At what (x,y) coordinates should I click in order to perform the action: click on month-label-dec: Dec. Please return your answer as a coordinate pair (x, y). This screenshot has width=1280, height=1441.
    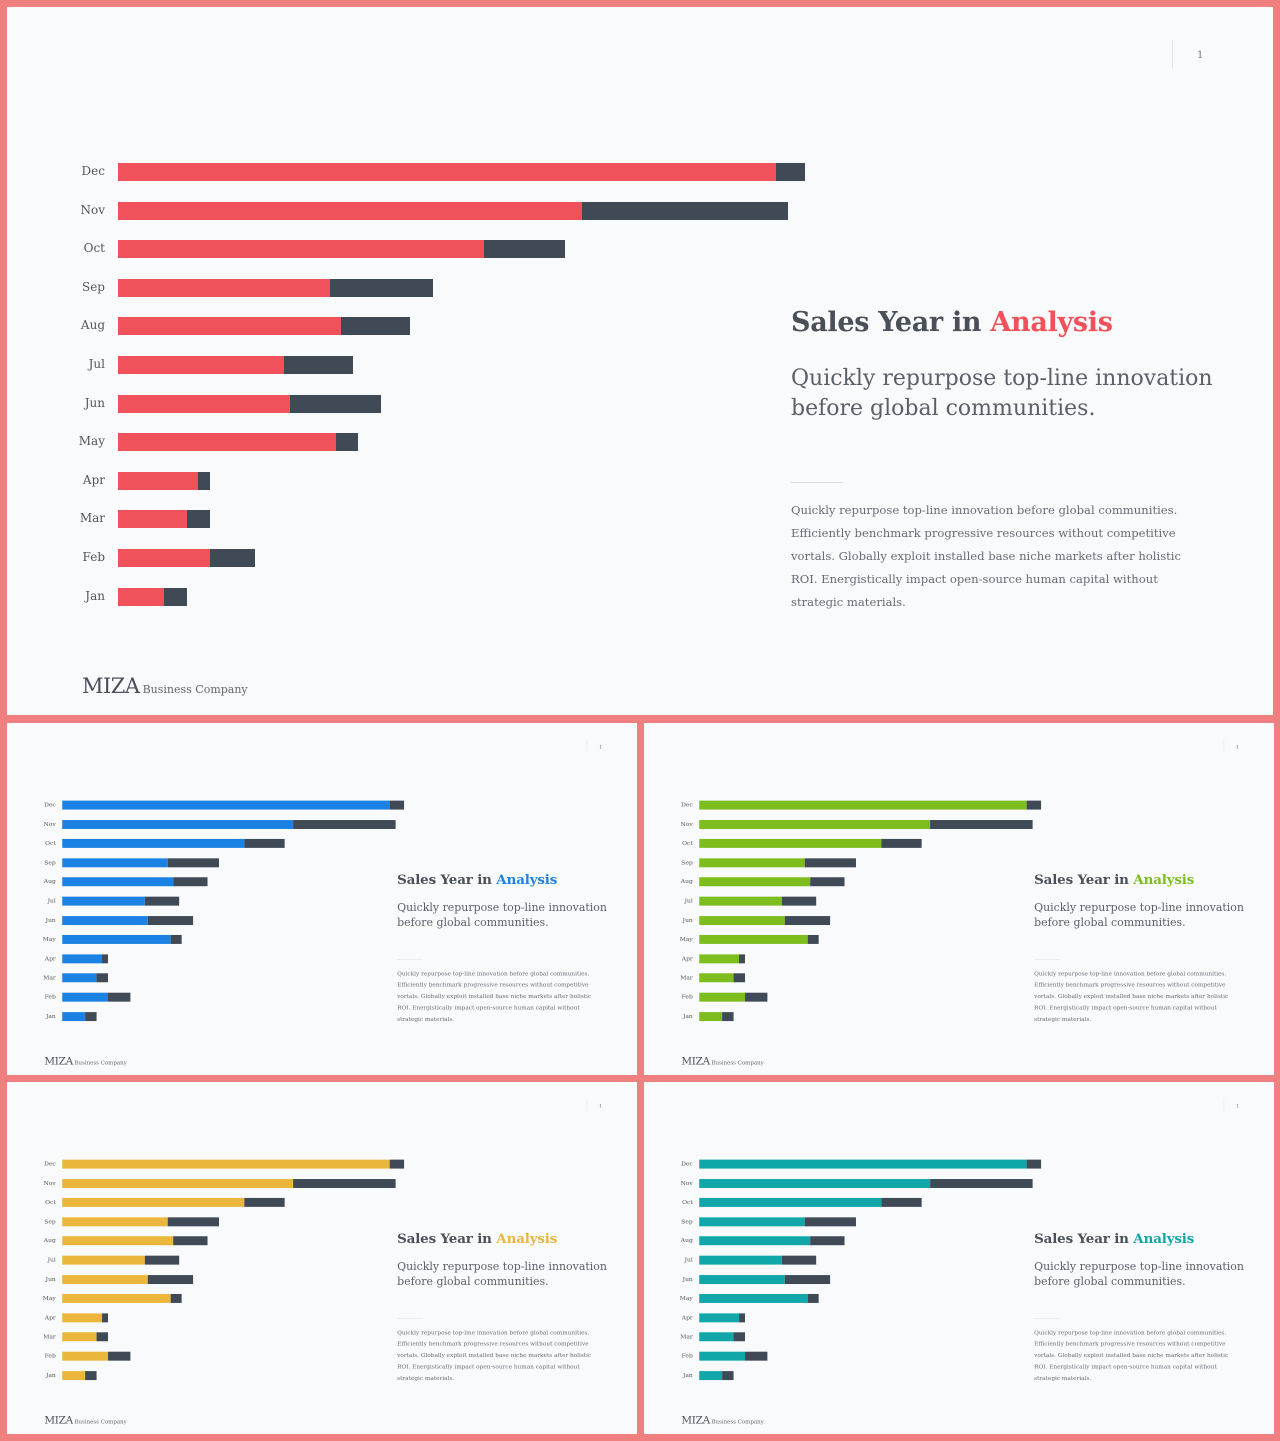
    Looking at the image, I should click on (50, 805).